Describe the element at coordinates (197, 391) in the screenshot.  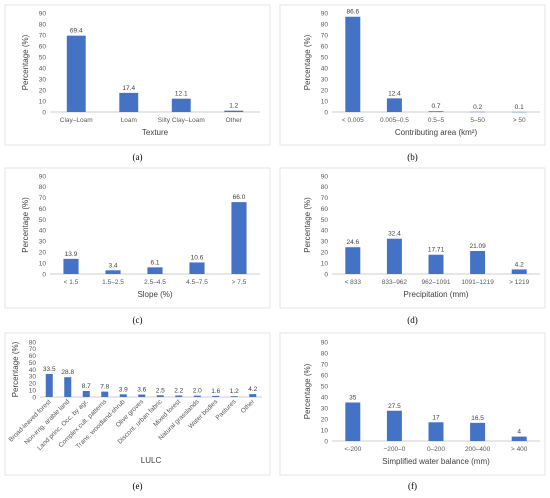
I see `data-label: 2.0` at that location.